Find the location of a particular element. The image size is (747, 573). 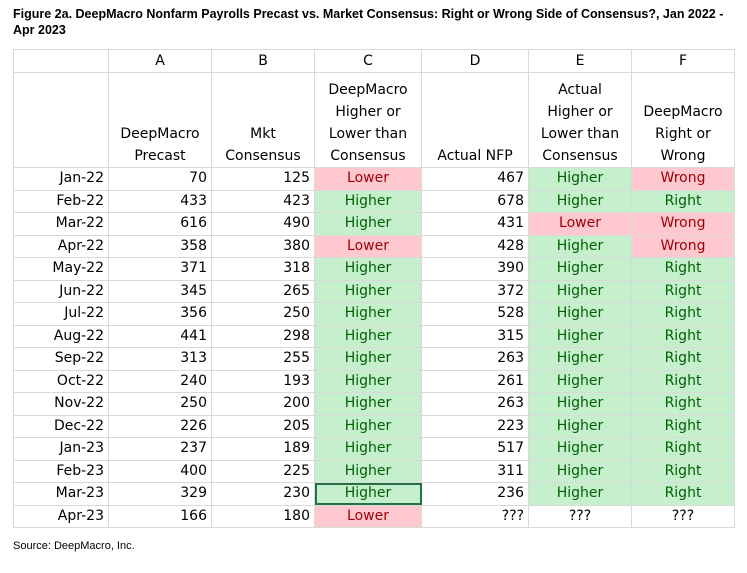

actual-cell: ??? is located at coordinates (475, 516).